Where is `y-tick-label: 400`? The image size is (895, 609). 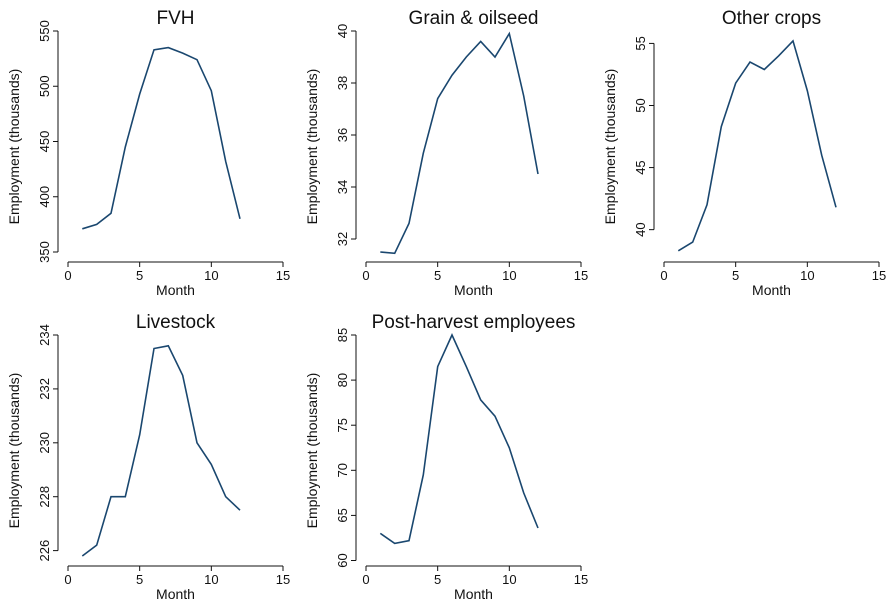 y-tick-label: 400 is located at coordinates (44, 197).